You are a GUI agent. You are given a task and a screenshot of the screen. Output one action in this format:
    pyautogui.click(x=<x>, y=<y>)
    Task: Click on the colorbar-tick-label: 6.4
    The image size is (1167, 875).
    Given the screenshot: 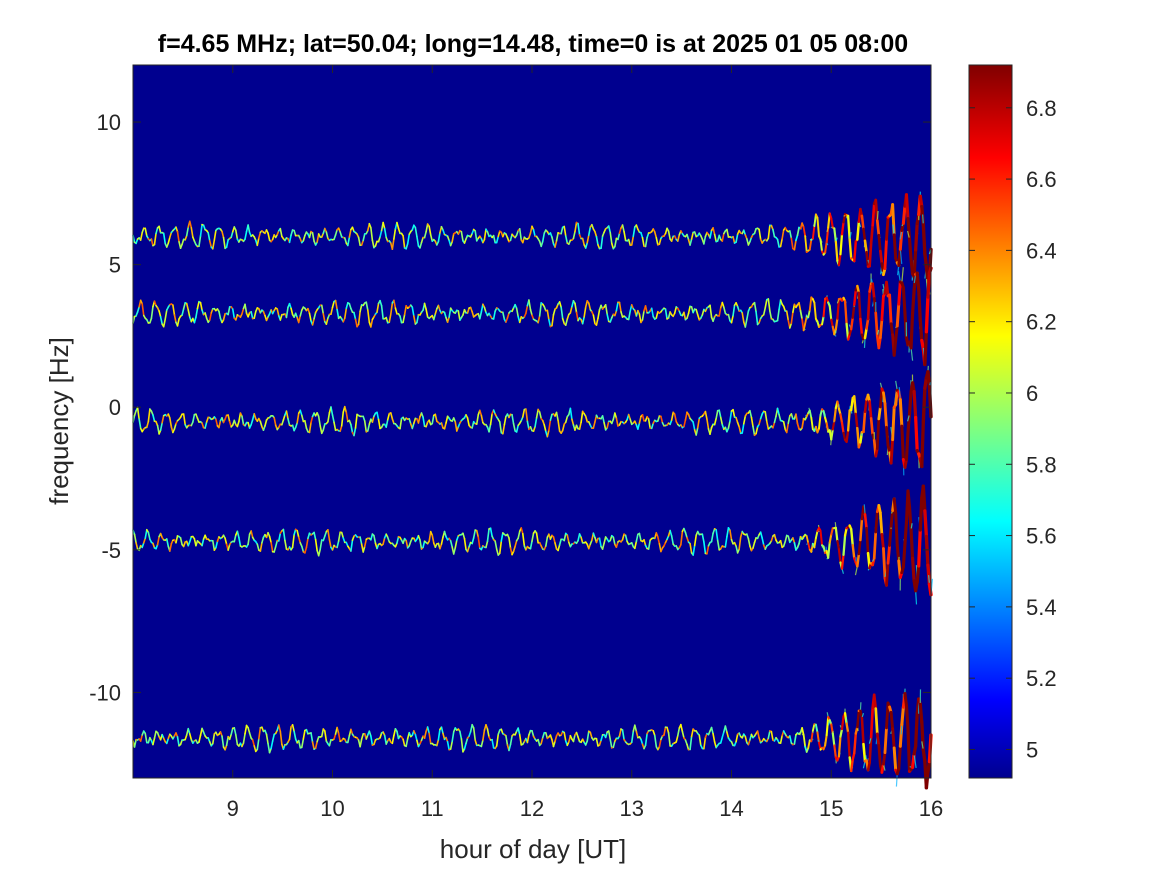 What is the action you would take?
    pyautogui.click(x=1041, y=250)
    